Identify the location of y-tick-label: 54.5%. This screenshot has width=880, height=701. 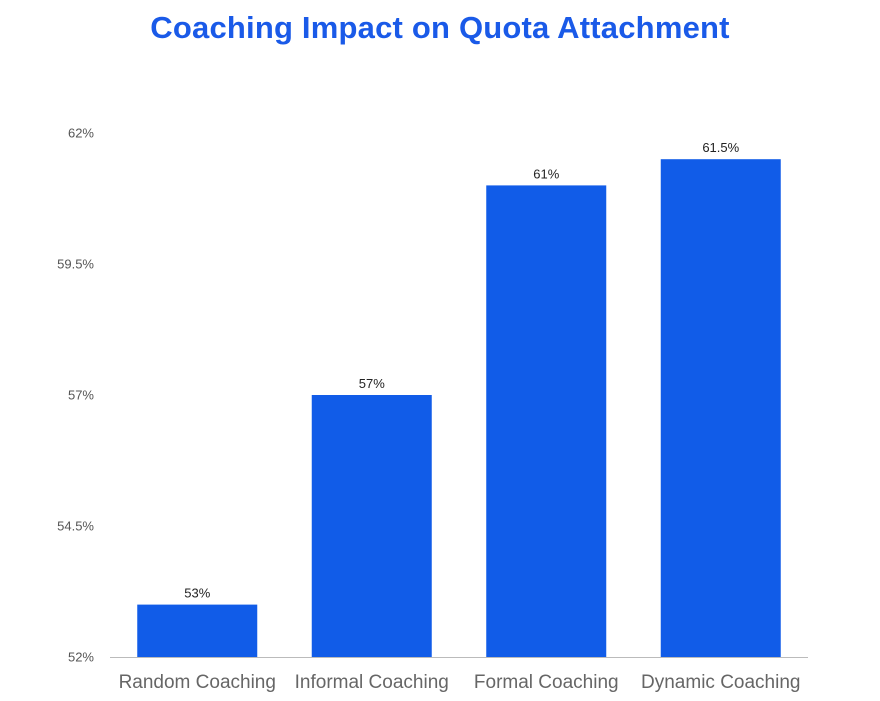
(75, 526).